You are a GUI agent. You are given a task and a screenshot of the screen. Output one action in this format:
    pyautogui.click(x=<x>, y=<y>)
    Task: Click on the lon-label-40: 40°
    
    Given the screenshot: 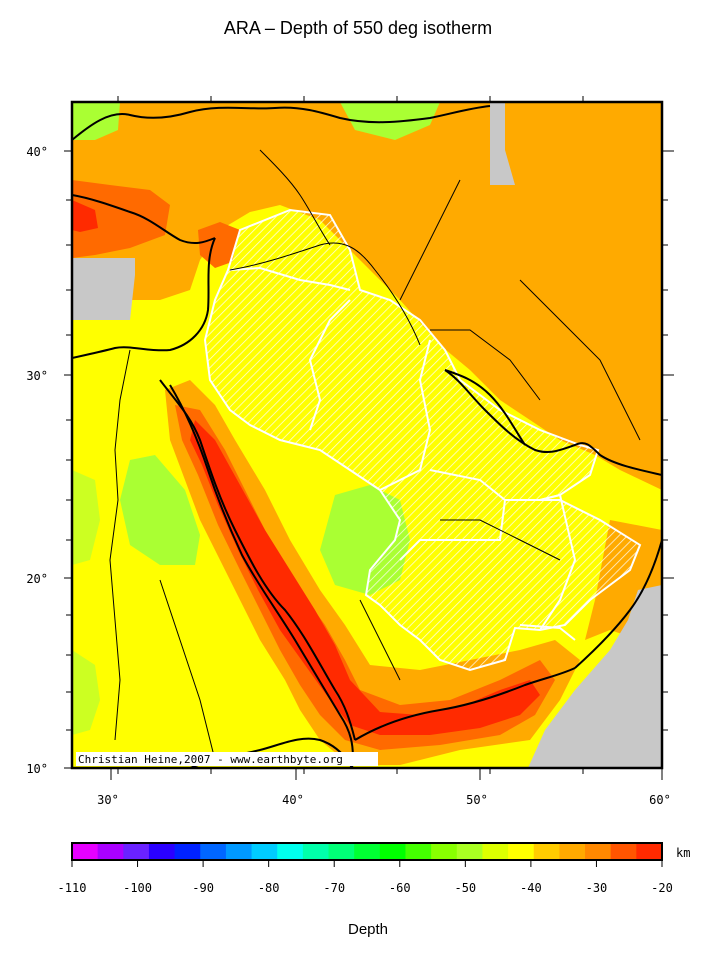 What is the action you would take?
    pyautogui.click(x=293, y=800)
    